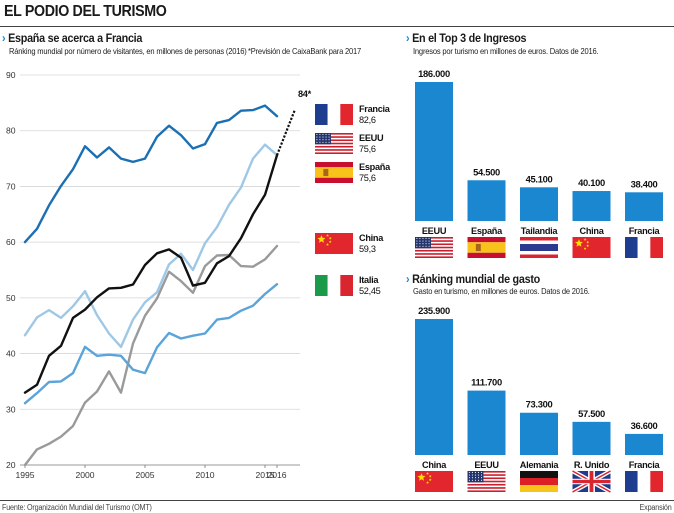 The image size is (674, 513). Describe the element at coordinates (540, 231) in the screenshot. I see `bar-category-label: Tailandia` at that location.